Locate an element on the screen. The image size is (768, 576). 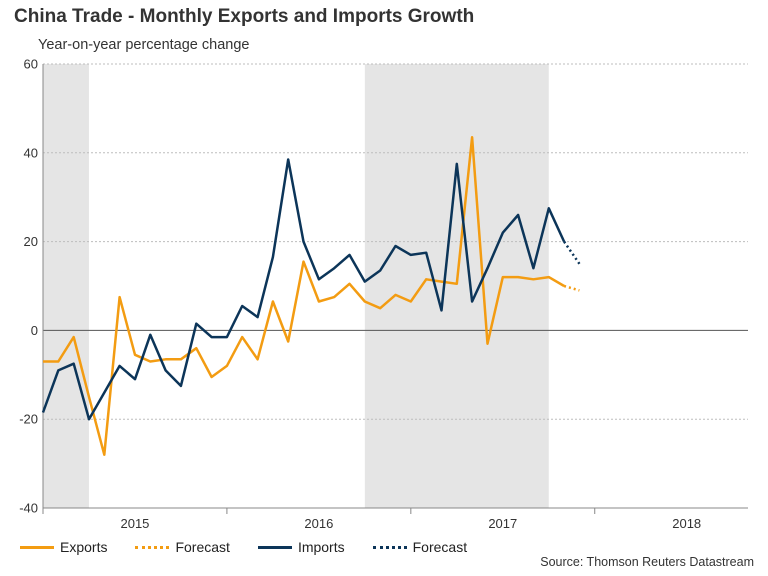
y-tick-label--20: -20 is located at coordinates (28, 419).